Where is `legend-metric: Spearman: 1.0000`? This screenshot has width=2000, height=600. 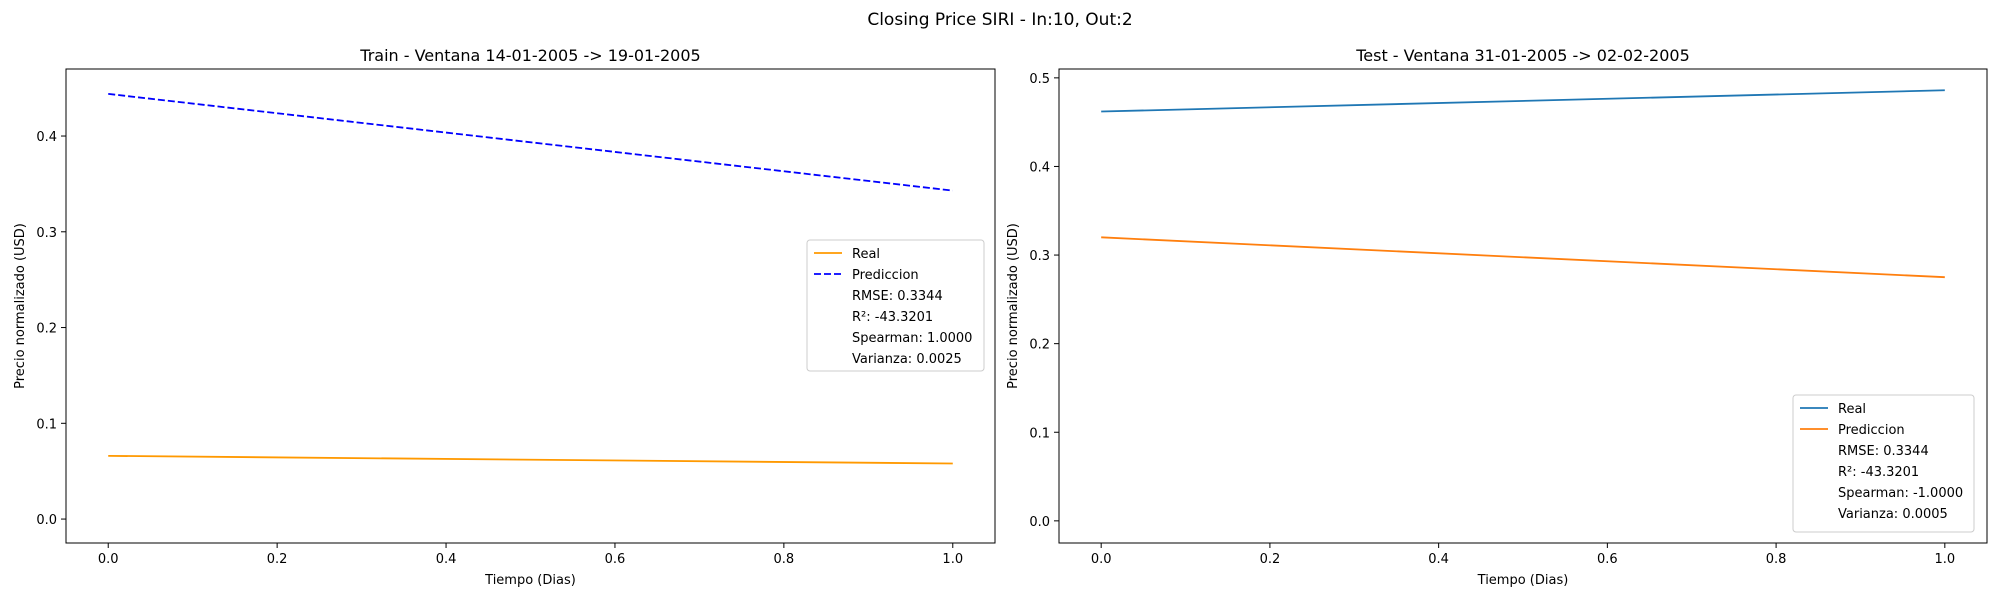 legend-metric: Spearman: 1.0000 is located at coordinates (912, 338).